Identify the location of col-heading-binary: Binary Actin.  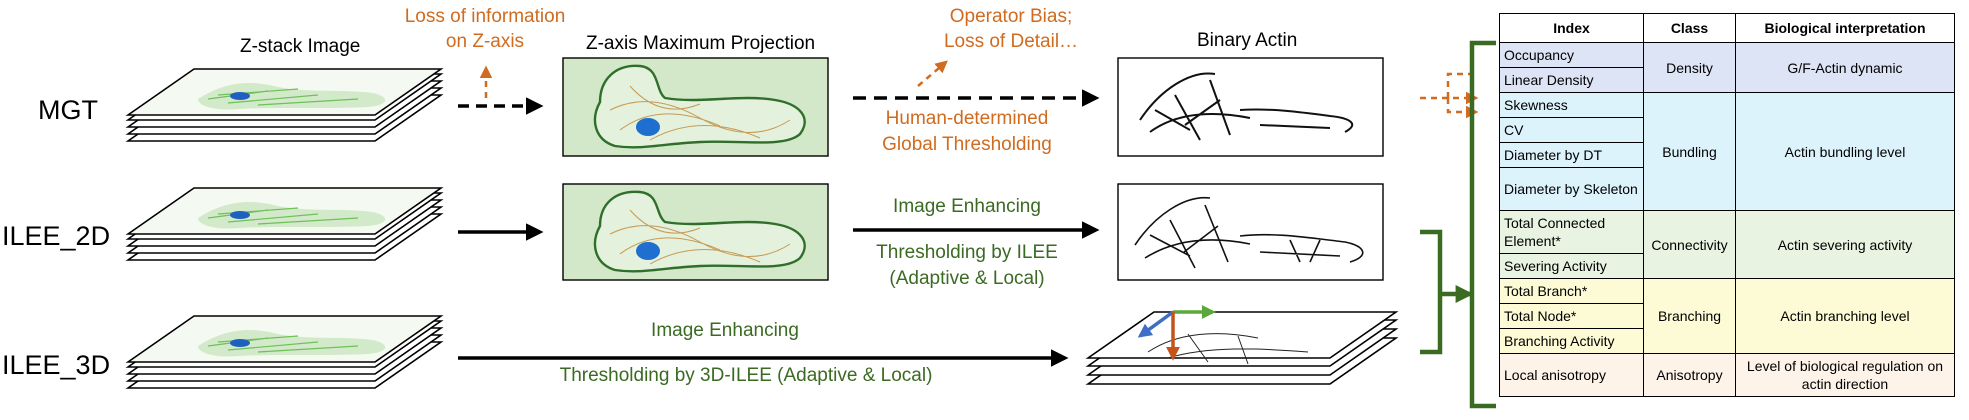
(1247, 40).